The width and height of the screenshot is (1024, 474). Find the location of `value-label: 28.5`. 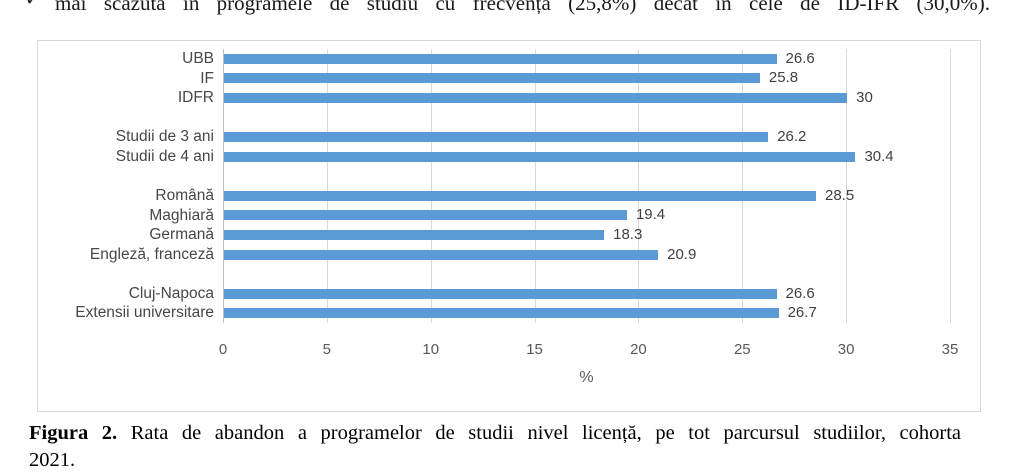

value-label: 28.5 is located at coordinates (839, 195).